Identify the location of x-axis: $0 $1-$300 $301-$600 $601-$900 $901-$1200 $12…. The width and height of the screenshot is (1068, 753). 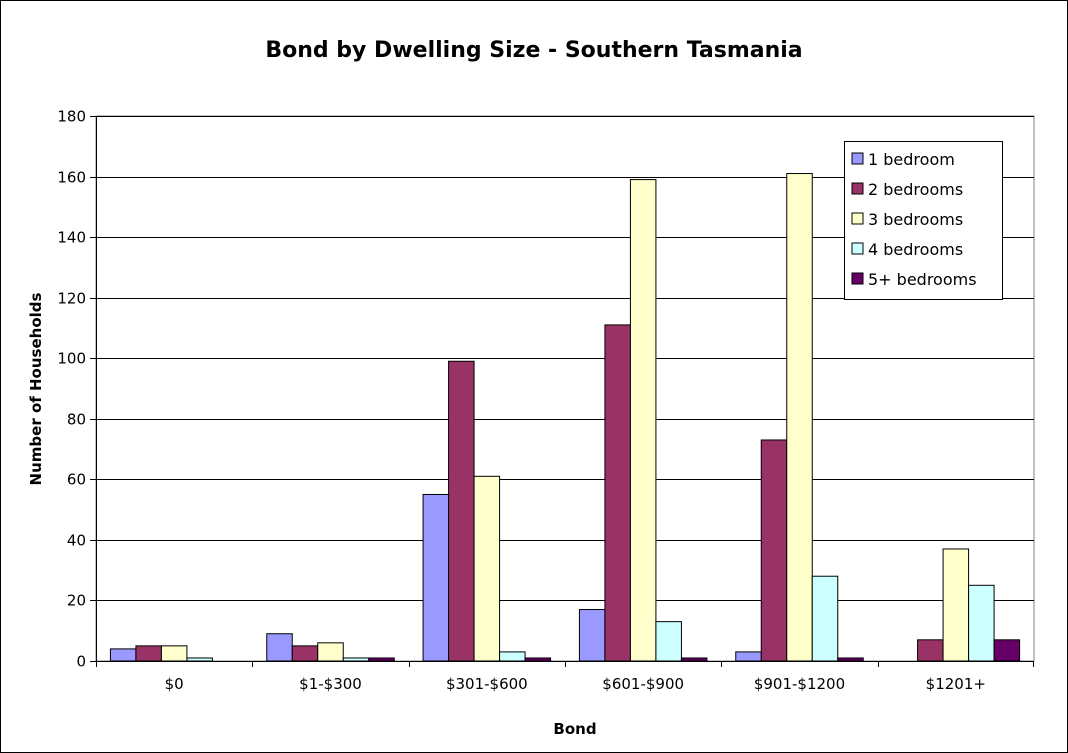
(565, 677).